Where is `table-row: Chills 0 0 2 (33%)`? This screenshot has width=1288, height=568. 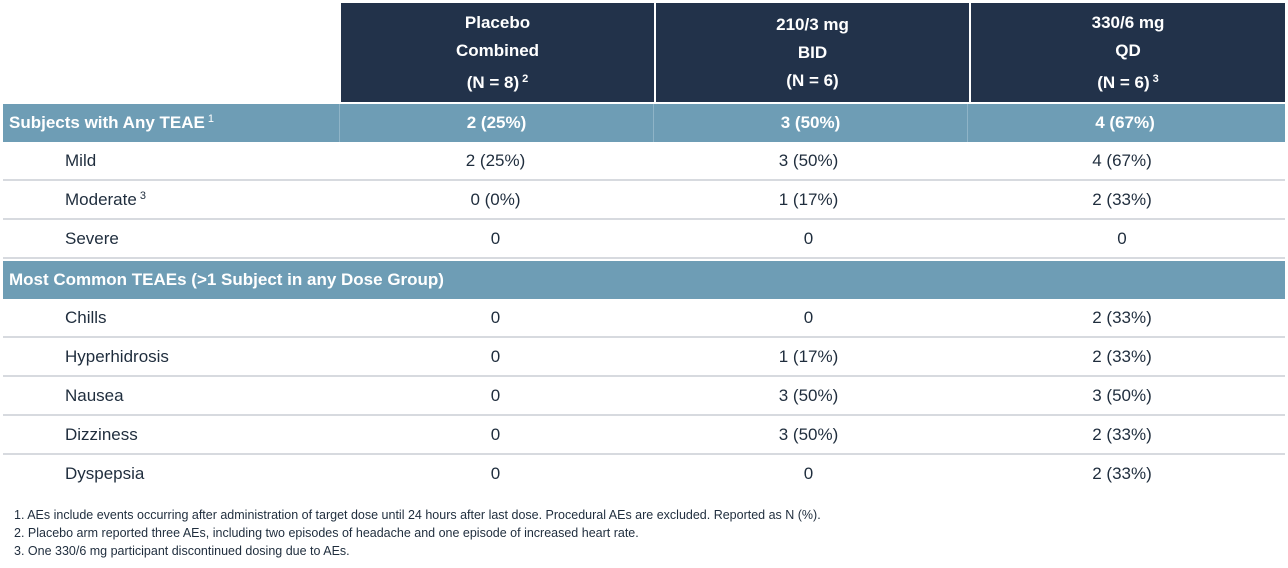 table-row: Chills 0 0 2 (33%) is located at coordinates (644, 318).